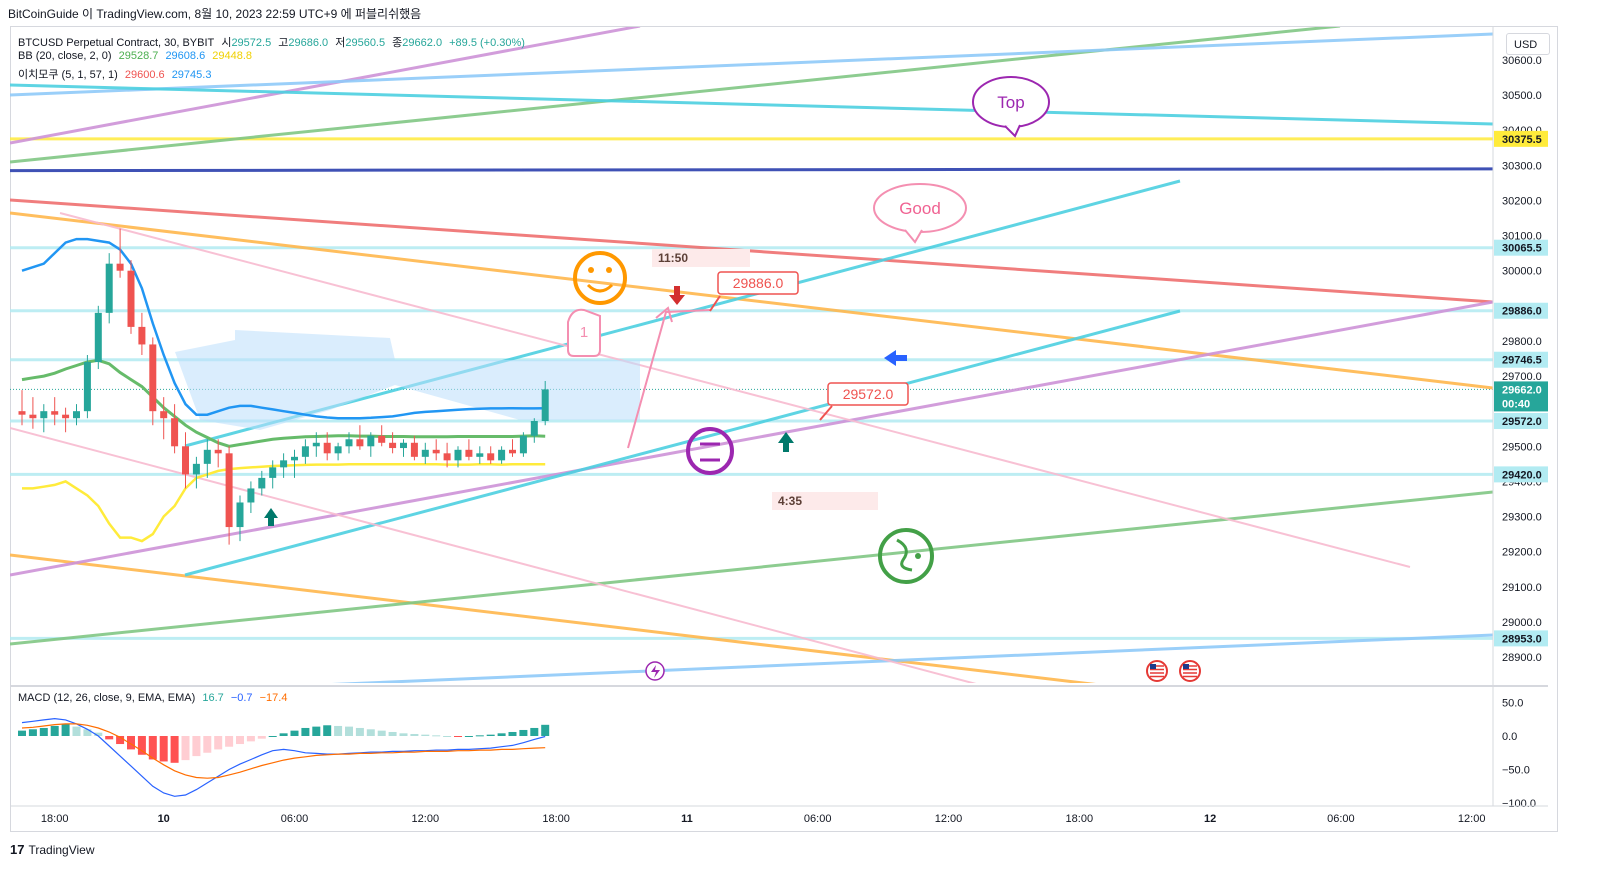 The width and height of the screenshot is (1617, 893). What do you see at coordinates (825, 501) in the screenshot?
I see `time-range-box` at bounding box center [825, 501].